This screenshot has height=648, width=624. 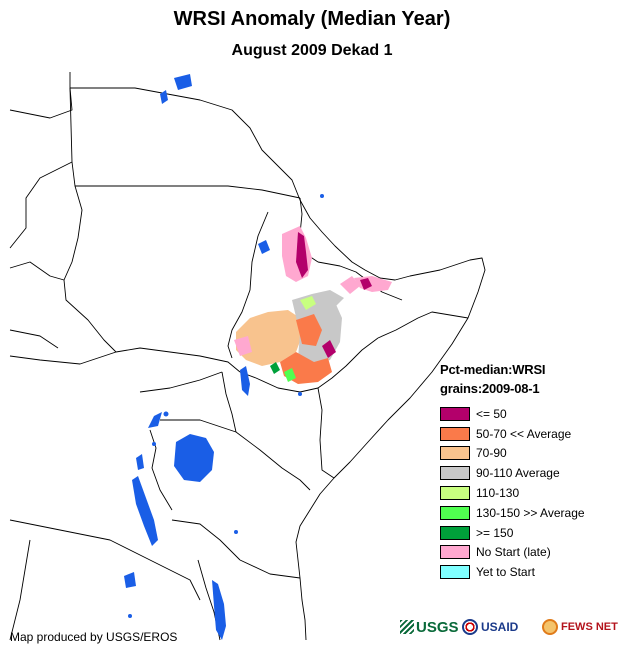 I want to click on usgs-logo: USGS, so click(x=430, y=627).